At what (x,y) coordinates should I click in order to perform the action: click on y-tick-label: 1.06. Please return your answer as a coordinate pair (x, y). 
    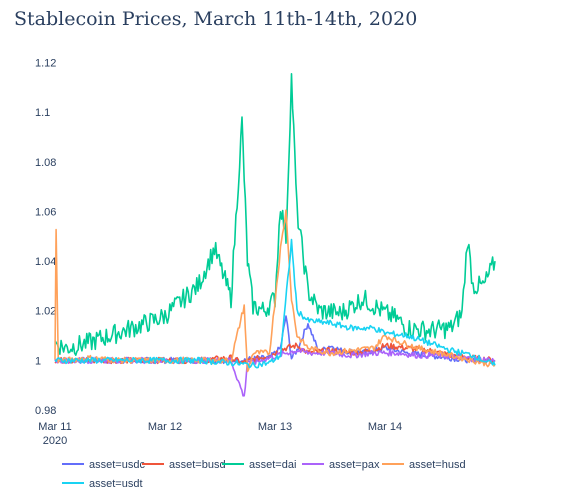
    Looking at the image, I should click on (45, 212).